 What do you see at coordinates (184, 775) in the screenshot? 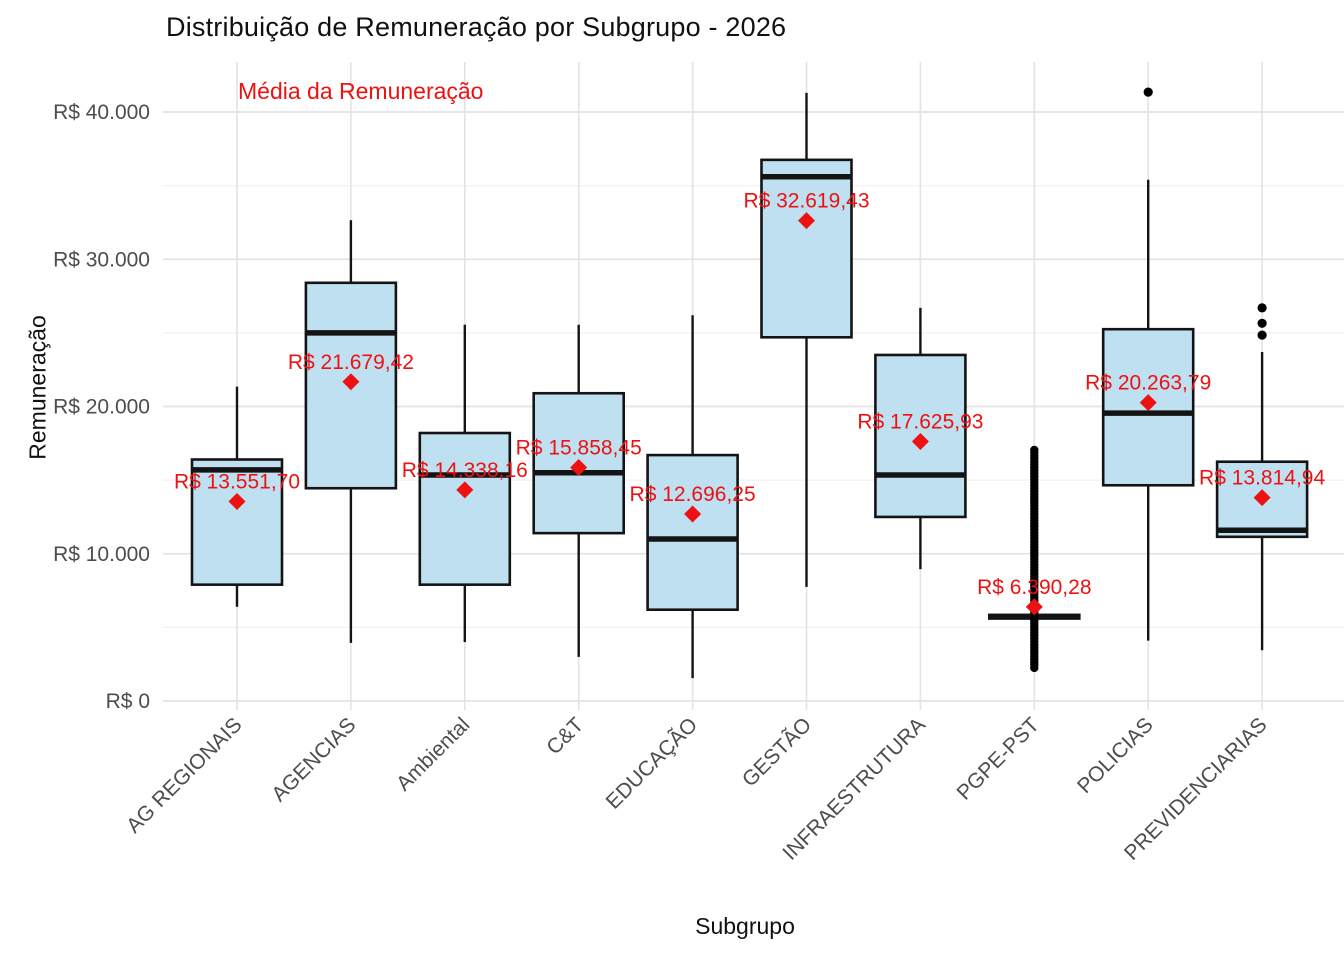
I see `x-tick-label: AG REGIONAIS` at bounding box center [184, 775].